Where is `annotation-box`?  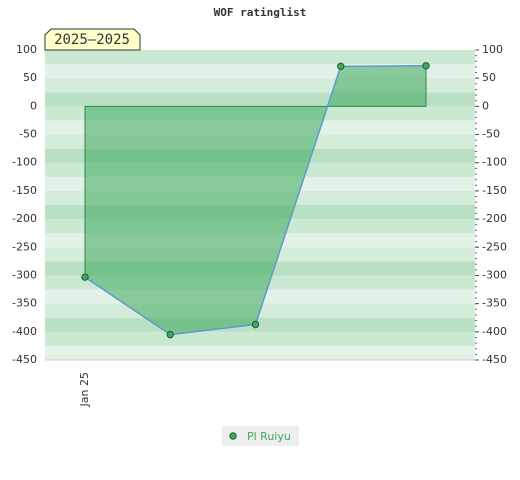
annotation-box is located at coordinates (92, 39).